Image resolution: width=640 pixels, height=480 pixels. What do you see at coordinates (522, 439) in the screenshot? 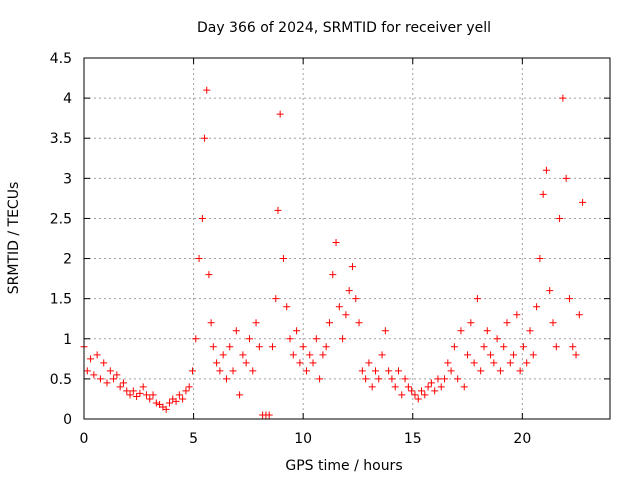
I see `x-tick-label: 20` at bounding box center [522, 439].